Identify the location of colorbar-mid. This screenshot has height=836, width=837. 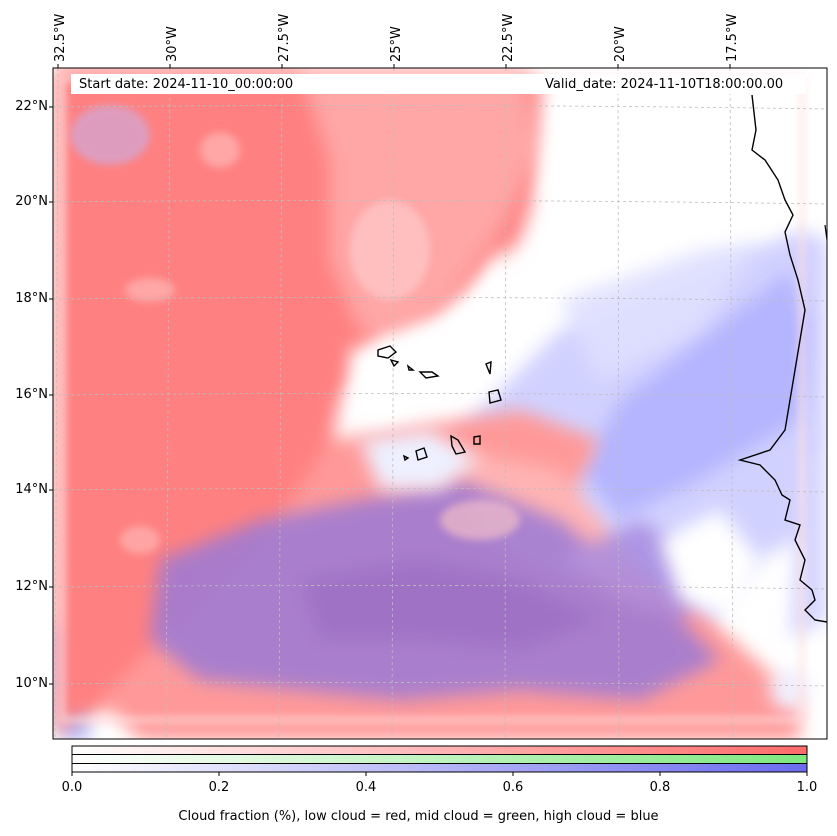
(439, 759).